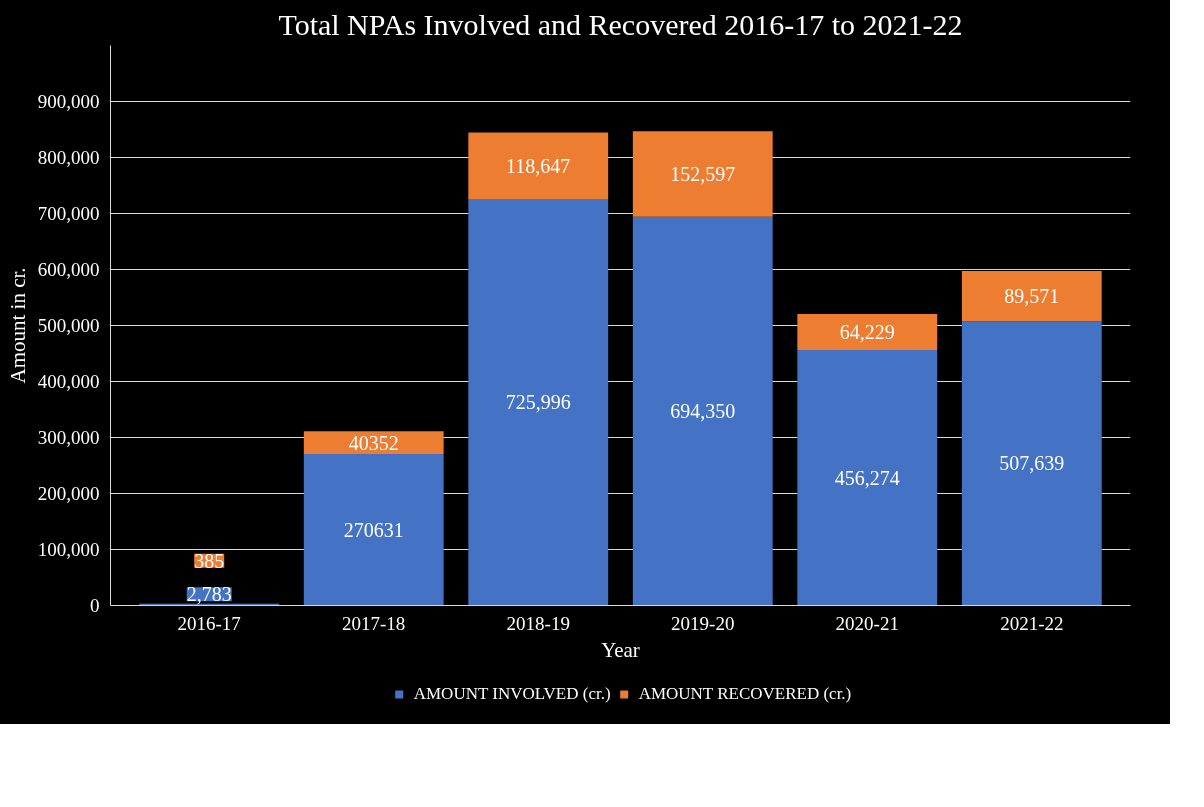 The width and height of the screenshot is (1204, 807). Describe the element at coordinates (1032, 463) in the screenshot. I see `data-label: 507,639` at that location.